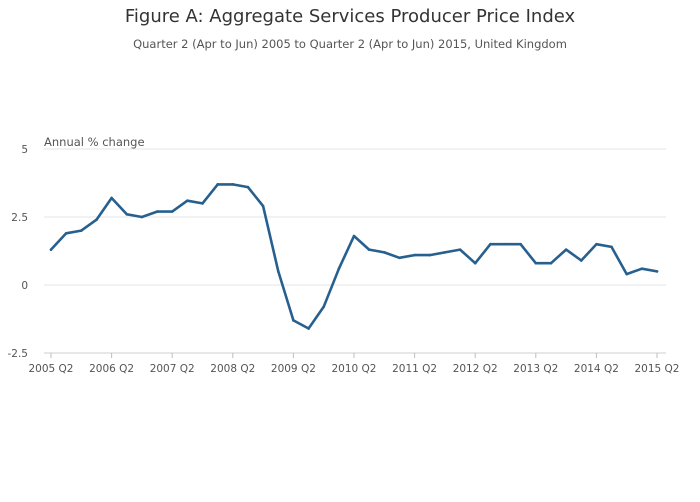 The height and width of the screenshot is (502, 700). What do you see at coordinates (232, 369) in the screenshot?
I see `x-tick-label: 2008 Q2` at bounding box center [232, 369].